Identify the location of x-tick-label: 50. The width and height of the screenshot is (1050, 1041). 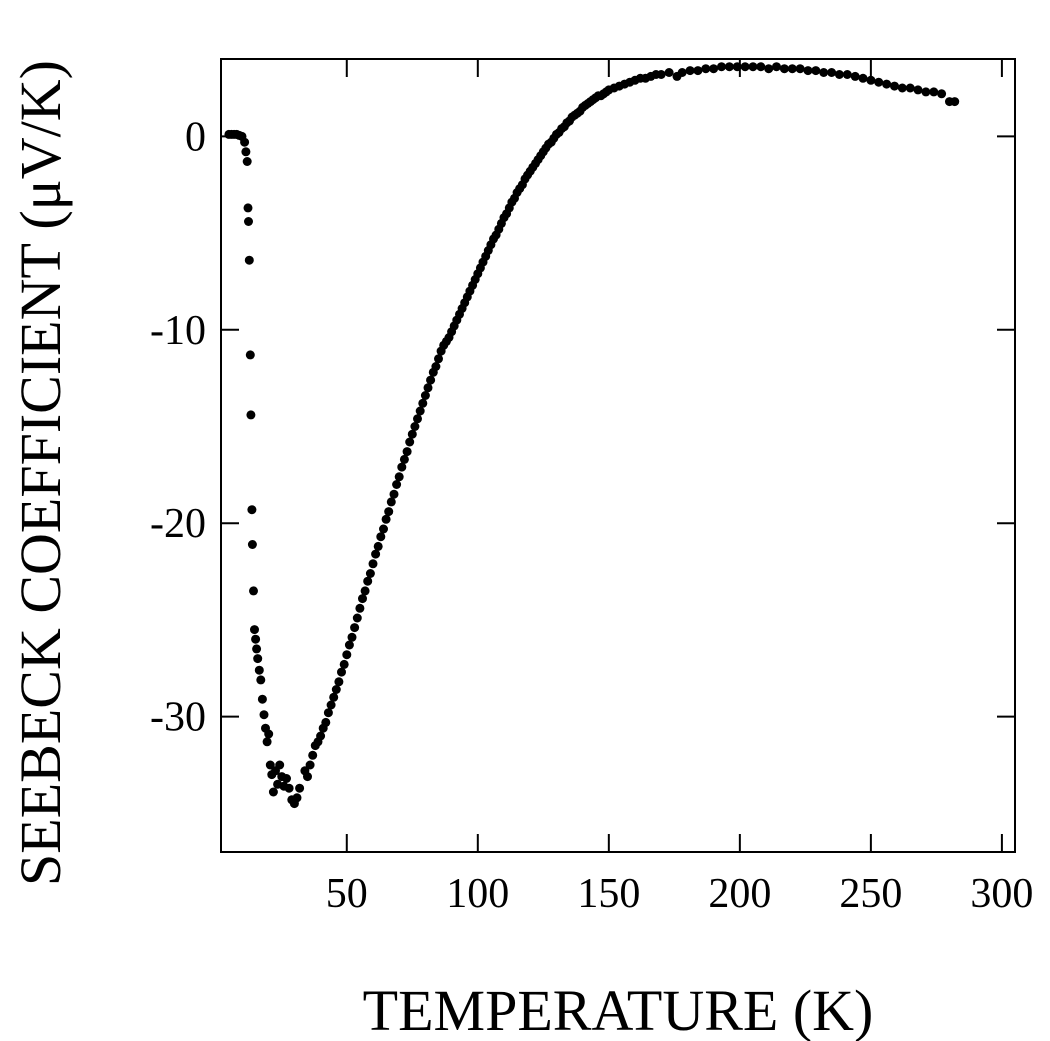
(347, 894).